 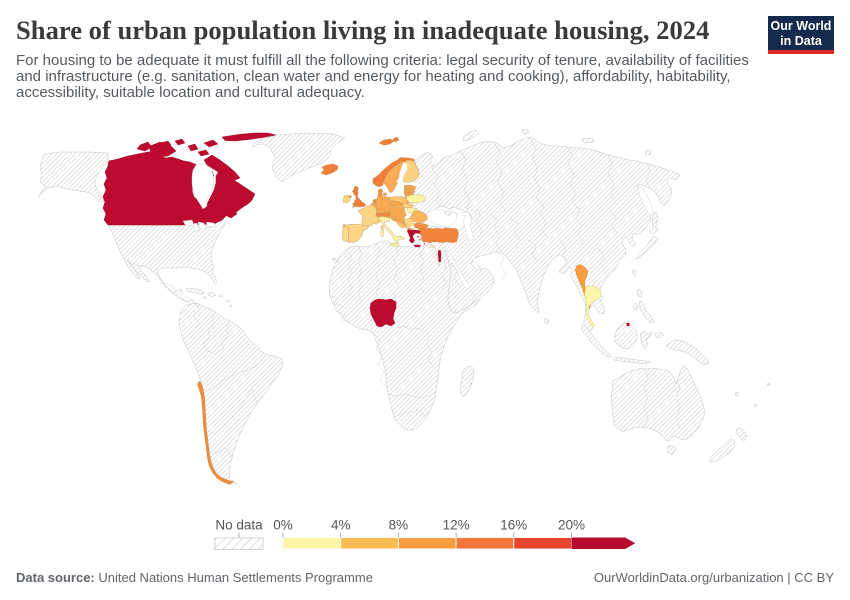 What do you see at coordinates (239, 525) in the screenshot?
I see `svg-text: No data` at bounding box center [239, 525].